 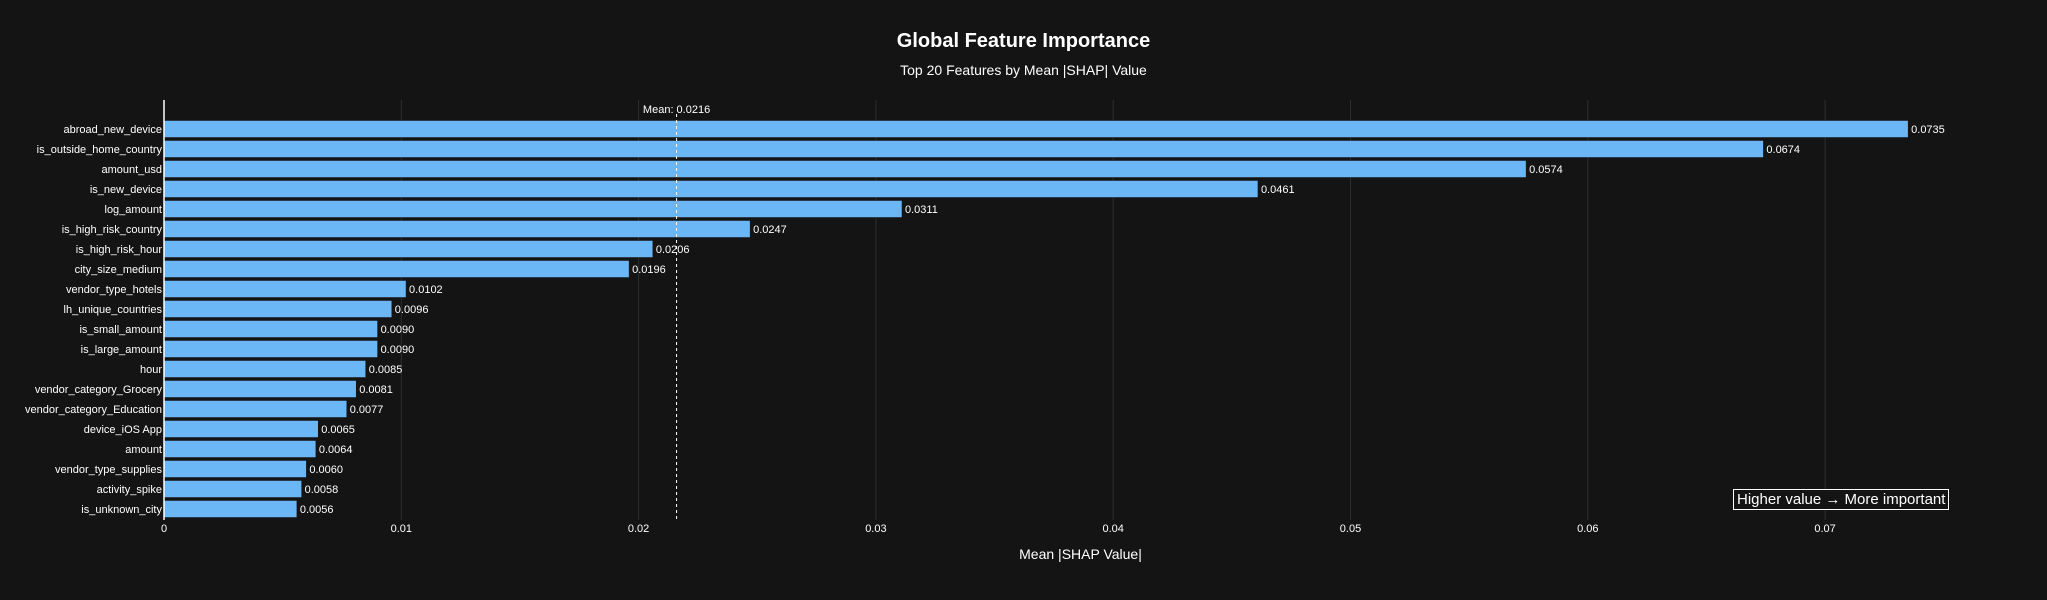 I want to click on data-label: 0.0735, so click(x=1928, y=130).